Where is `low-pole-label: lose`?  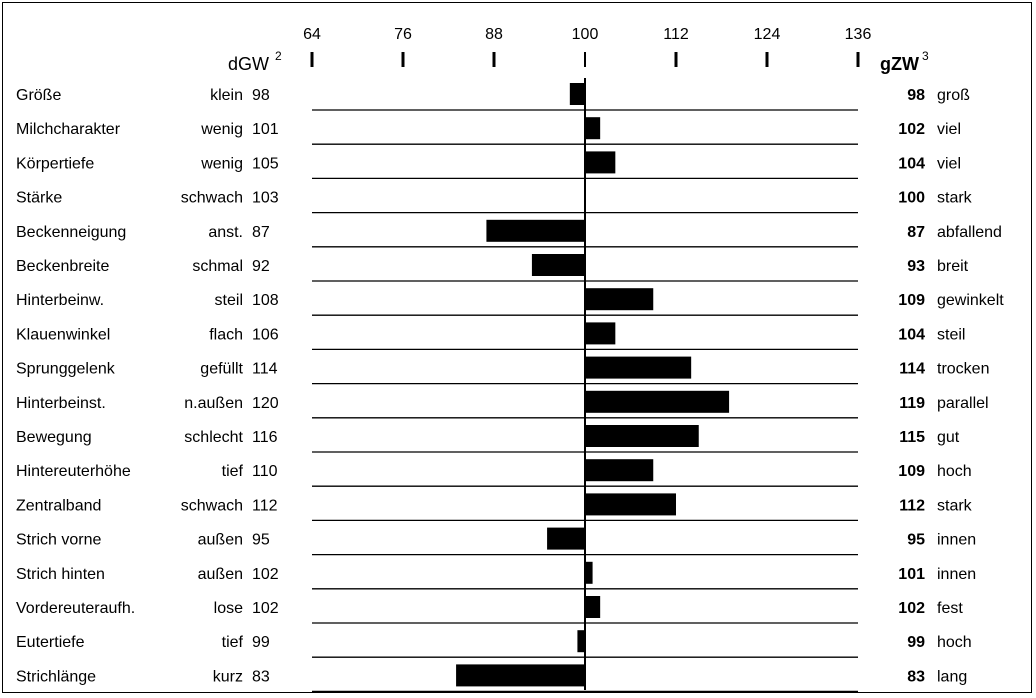 low-pole-label: lose is located at coordinates (228, 608).